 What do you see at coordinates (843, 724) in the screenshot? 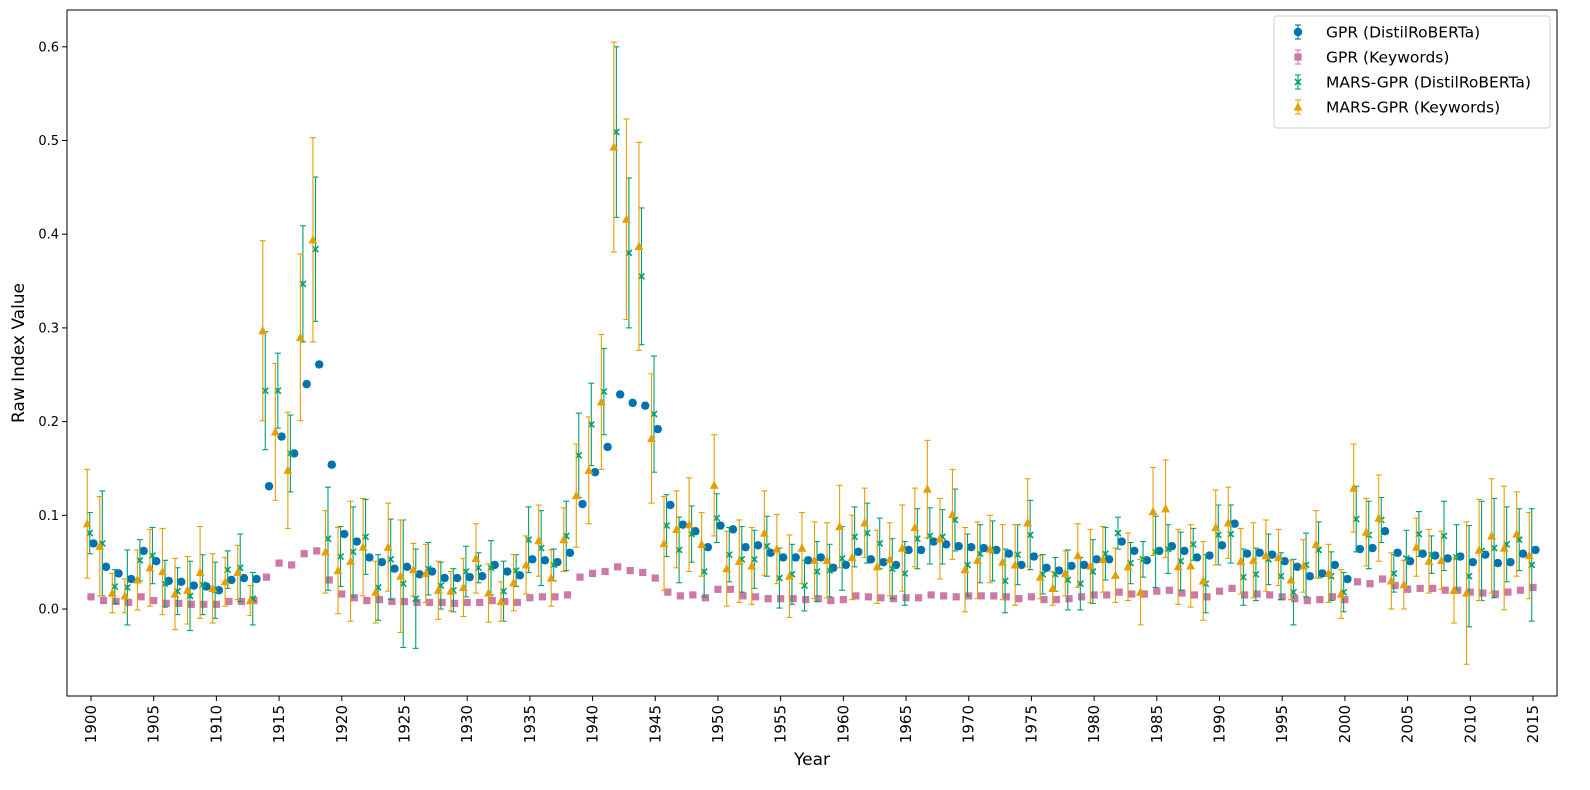
I see `x-tick-label: 1960` at bounding box center [843, 724].